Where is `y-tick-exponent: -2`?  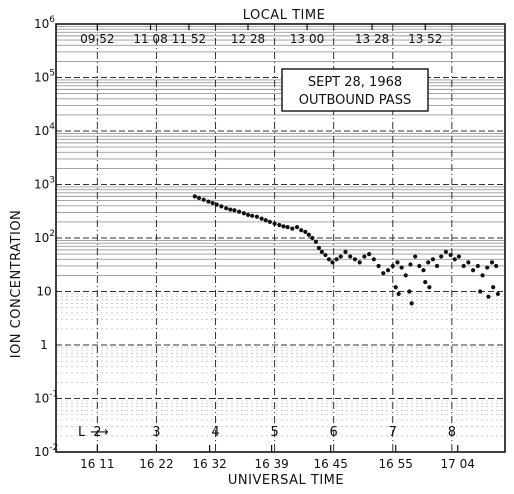
y-tick-exponent: -2 is located at coordinates (53, 448).